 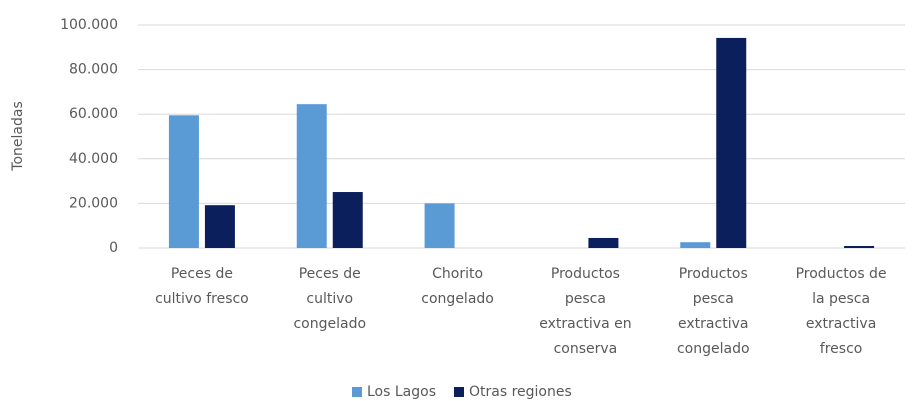 I want to click on legend-label: Otras regiones, so click(x=520, y=392).